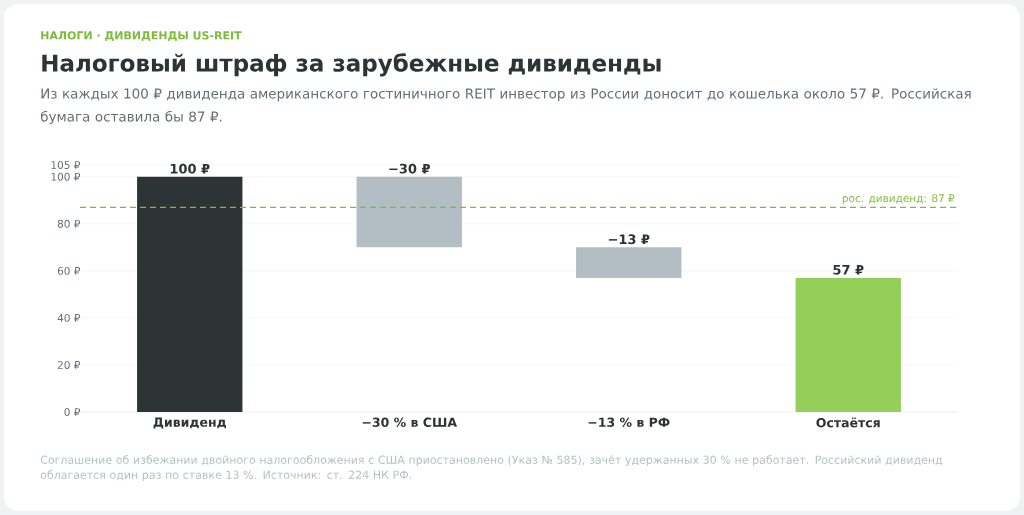 The width and height of the screenshot is (1024, 515). I want to click on y-tick-label: 100 ₽, so click(66, 176).